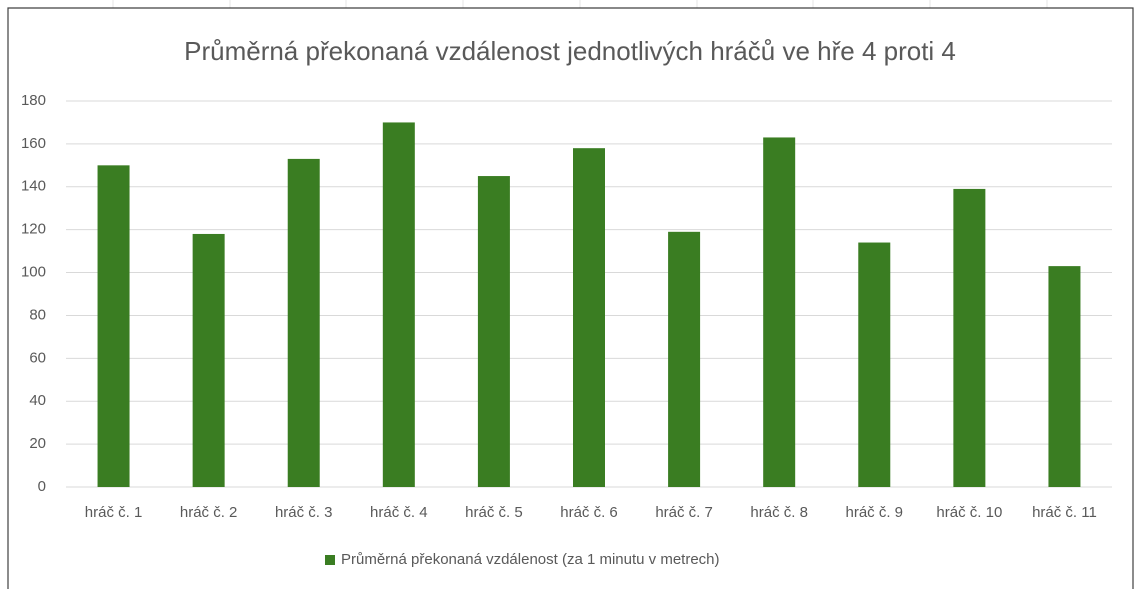 Image resolution: width=1141 pixels, height=589 pixels. Describe the element at coordinates (304, 512) in the screenshot. I see `x-tick-label: hráč č. 3` at that location.